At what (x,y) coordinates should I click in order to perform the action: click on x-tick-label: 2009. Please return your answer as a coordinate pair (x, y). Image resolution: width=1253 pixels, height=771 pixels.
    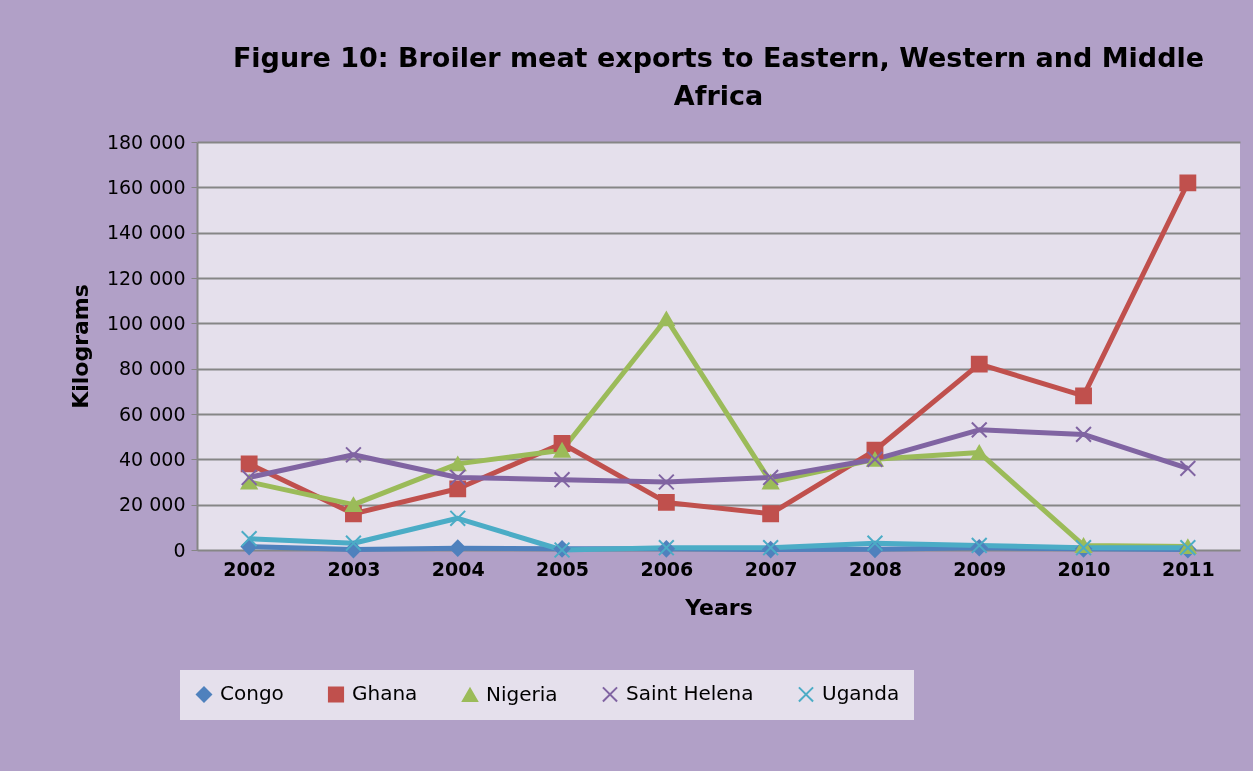
    Looking at the image, I should click on (980, 568).